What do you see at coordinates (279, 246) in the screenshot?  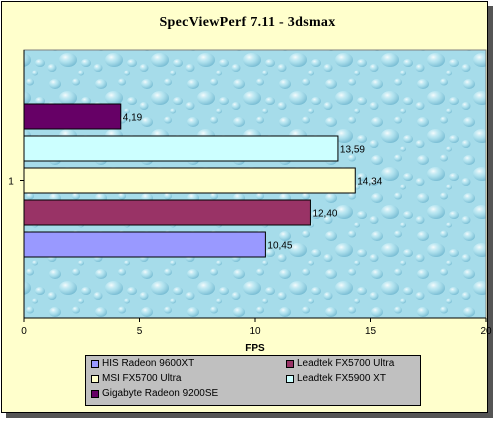 I see `data-label: 10,45` at bounding box center [279, 246].